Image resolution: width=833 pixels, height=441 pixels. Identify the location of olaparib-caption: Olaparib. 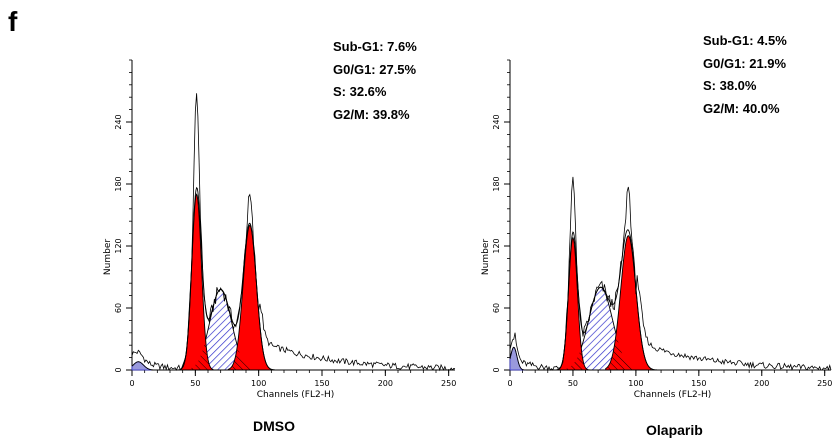
(674, 430).